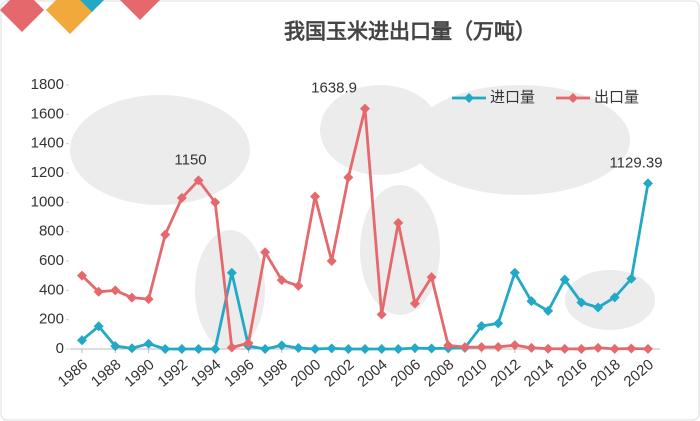 The image size is (700, 421). Describe the element at coordinates (47, 172) in the screenshot. I see `y-tick-label: 1200` at that location.